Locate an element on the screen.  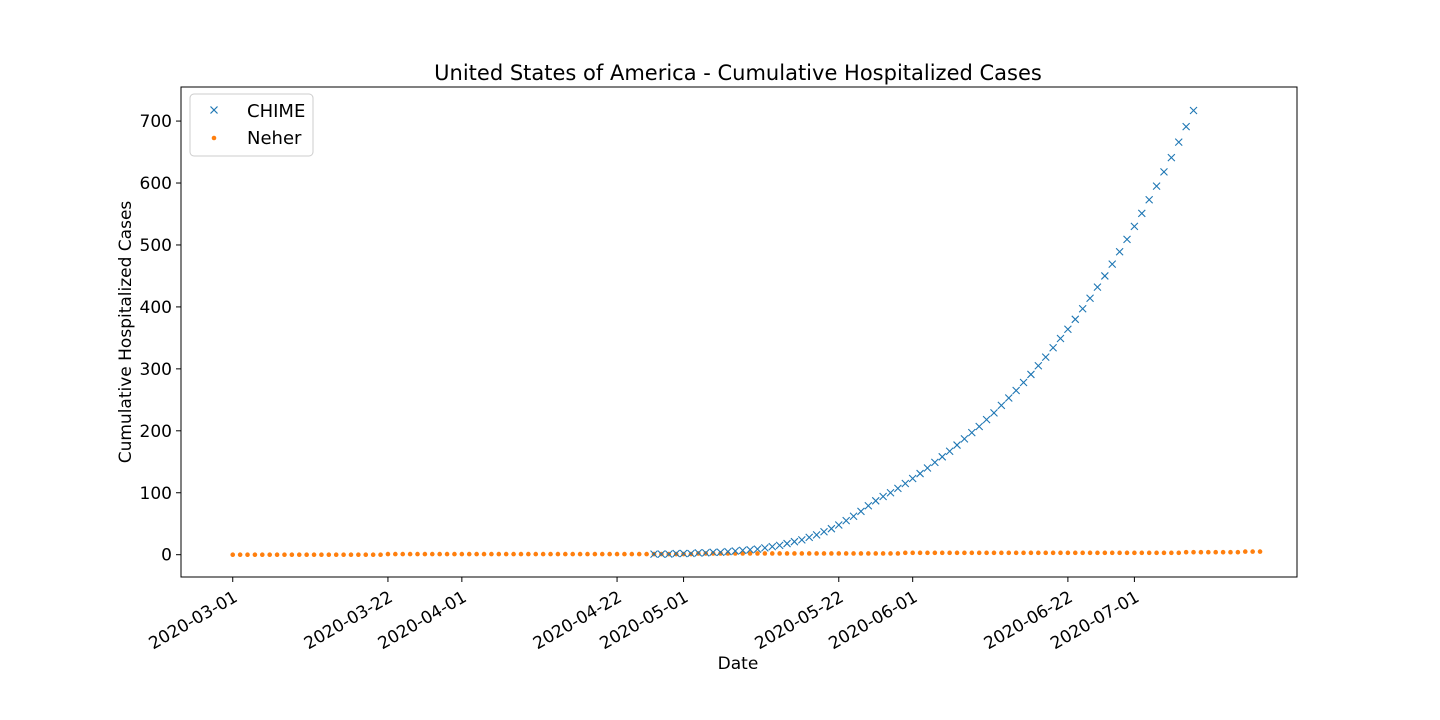
y-axis-label: Cumulative Hospitalized Cases is located at coordinates (126, 332).